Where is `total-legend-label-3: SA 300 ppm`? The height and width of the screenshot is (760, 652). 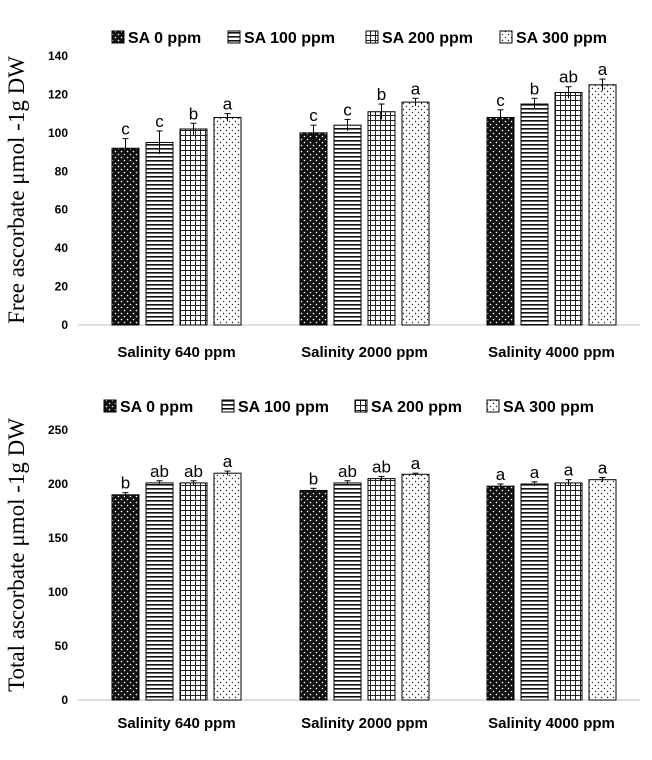
total-legend-label-3: SA 300 ppm is located at coordinates (548, 407).